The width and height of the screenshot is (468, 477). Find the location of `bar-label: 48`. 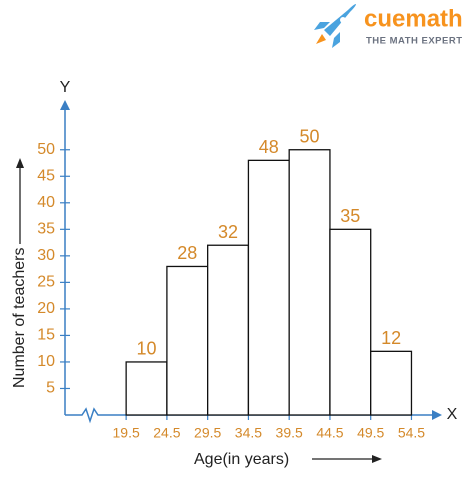

bar-label: 48 is located at coordinates (269, 147).